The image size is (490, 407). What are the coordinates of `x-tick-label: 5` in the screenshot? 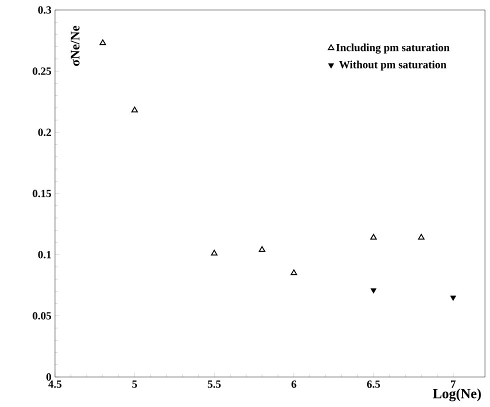 It's located at (134, 384).